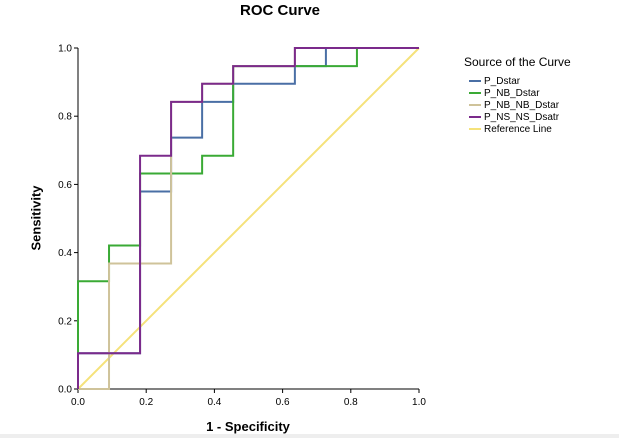 Image resolution: width=619 pixels, height=438 pixels. I want to click on x-tick-label: 0.0, so click(78, 402).